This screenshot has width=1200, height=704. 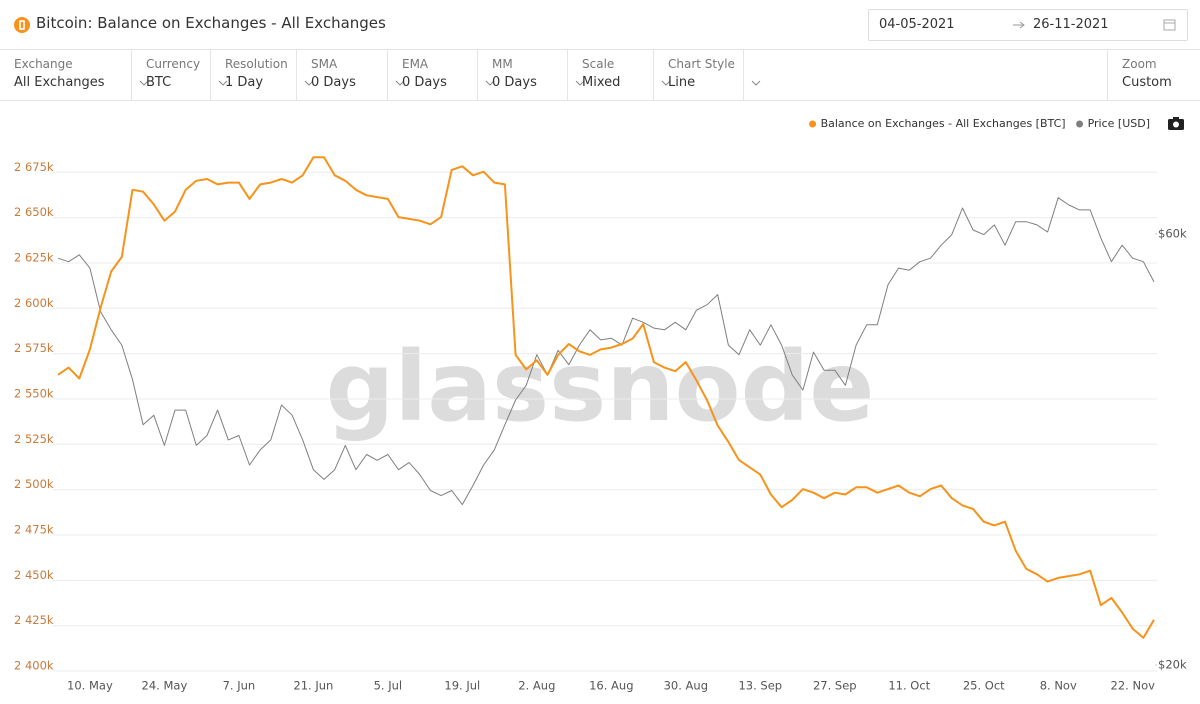 I want to click on y-tick-label: 2 625k, so click(x=34, y=257).